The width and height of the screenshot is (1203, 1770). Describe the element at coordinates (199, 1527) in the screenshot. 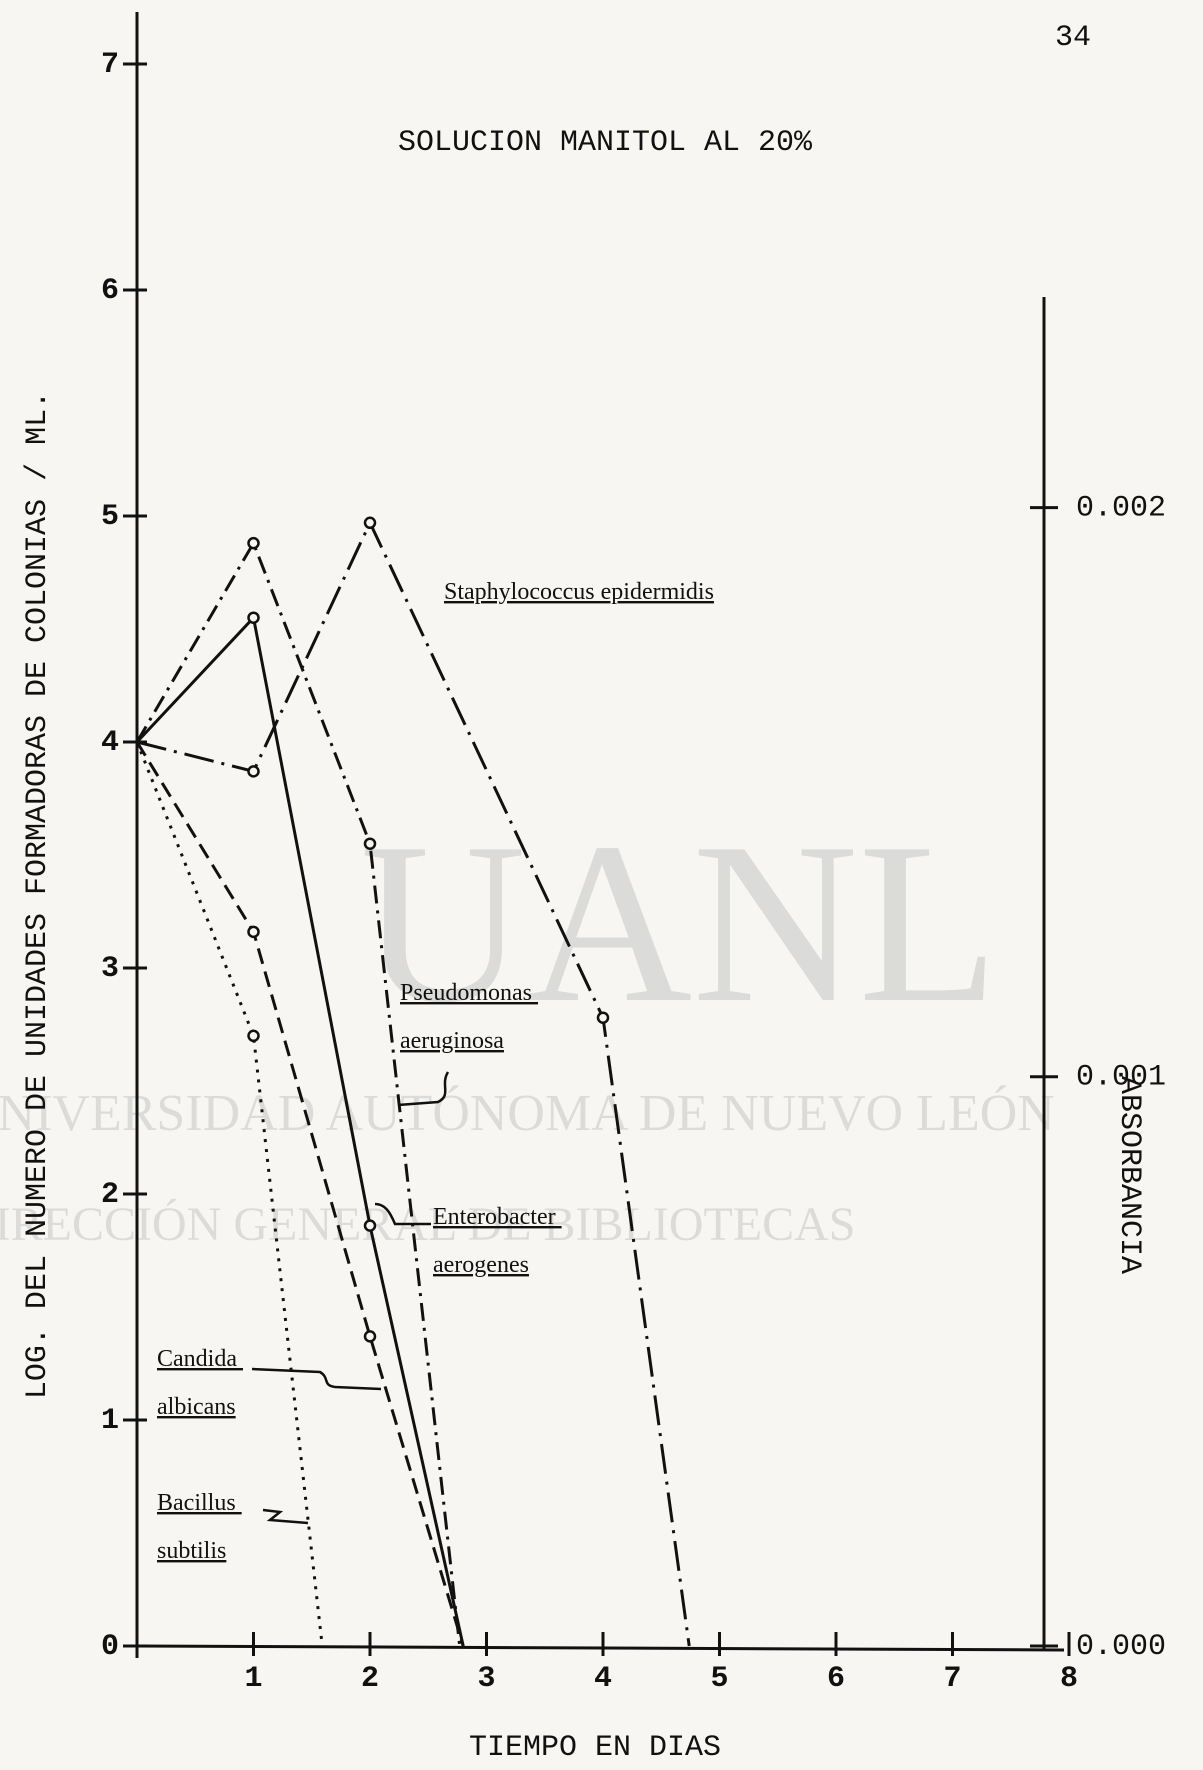

I see `series-label: Bacillus subtilis` at that location.